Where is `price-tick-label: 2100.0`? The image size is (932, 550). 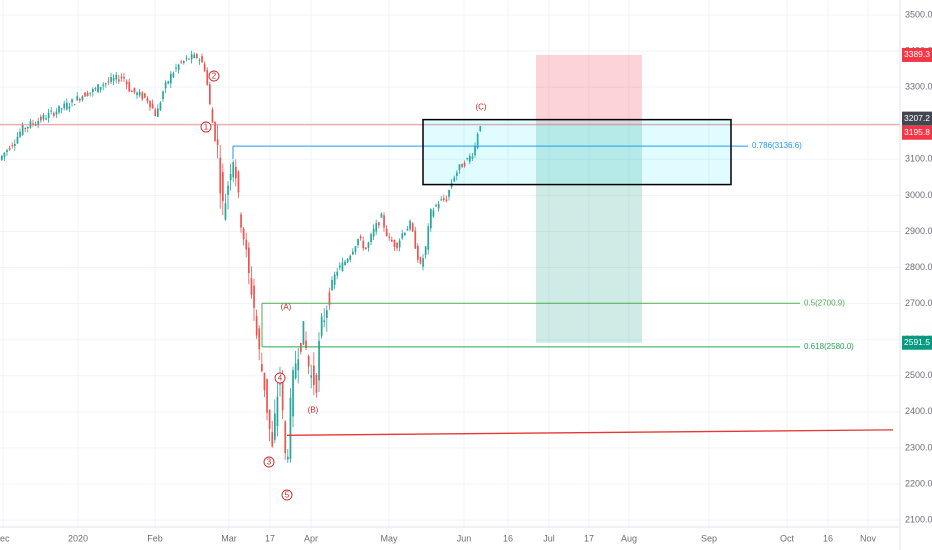 price-tick-label: 2100.0 is located at coordinates (918, 519).